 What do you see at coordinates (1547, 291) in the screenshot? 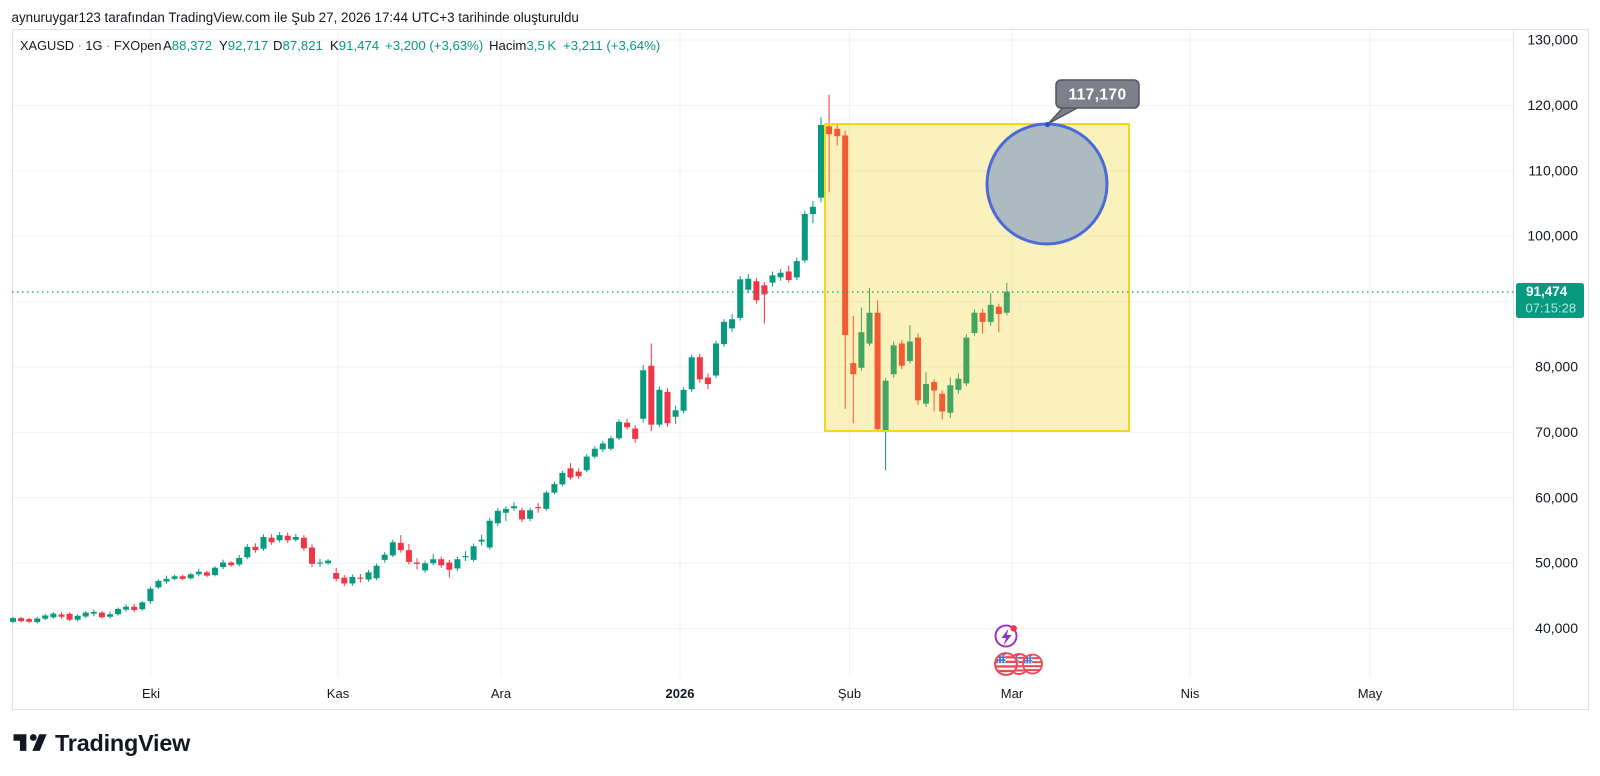
I see `svg-text: 91,474` at bounding box center [1547, 291].